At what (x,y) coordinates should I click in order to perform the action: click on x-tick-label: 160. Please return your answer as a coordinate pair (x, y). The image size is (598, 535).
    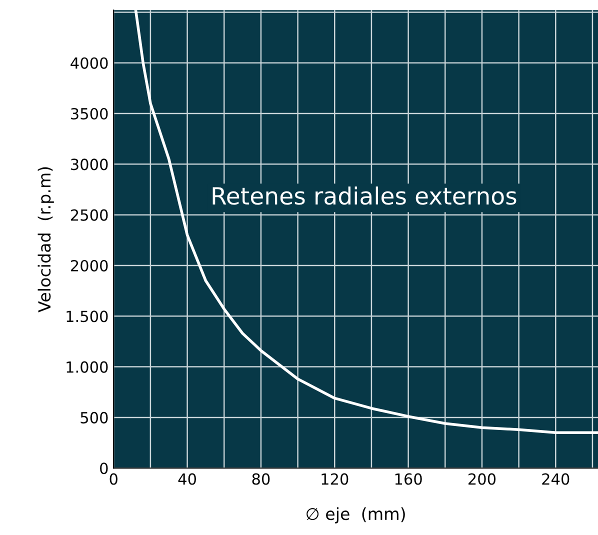
    Looking at the image, I should click on (408, 479).